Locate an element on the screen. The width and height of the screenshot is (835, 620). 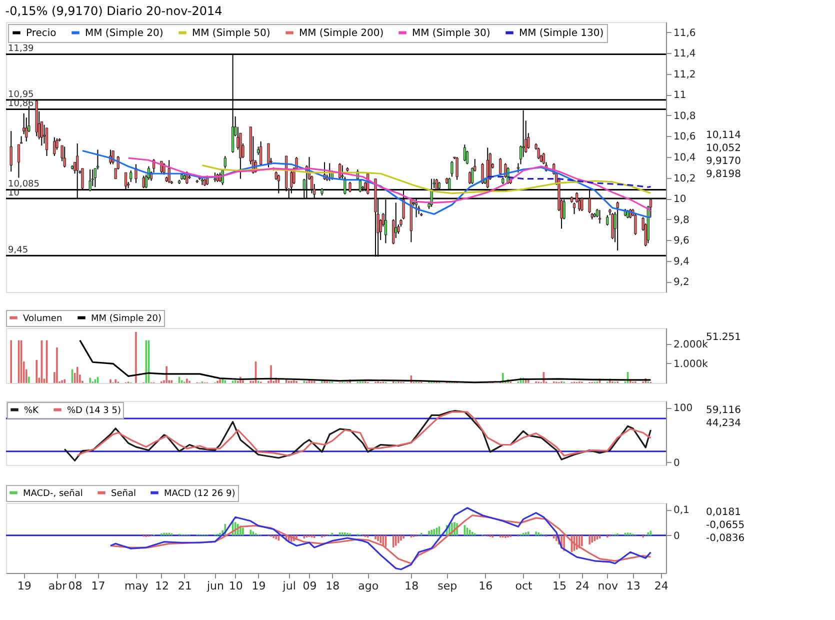
legend-label: MM (Simple 200) is located at coordinates (341, 33).